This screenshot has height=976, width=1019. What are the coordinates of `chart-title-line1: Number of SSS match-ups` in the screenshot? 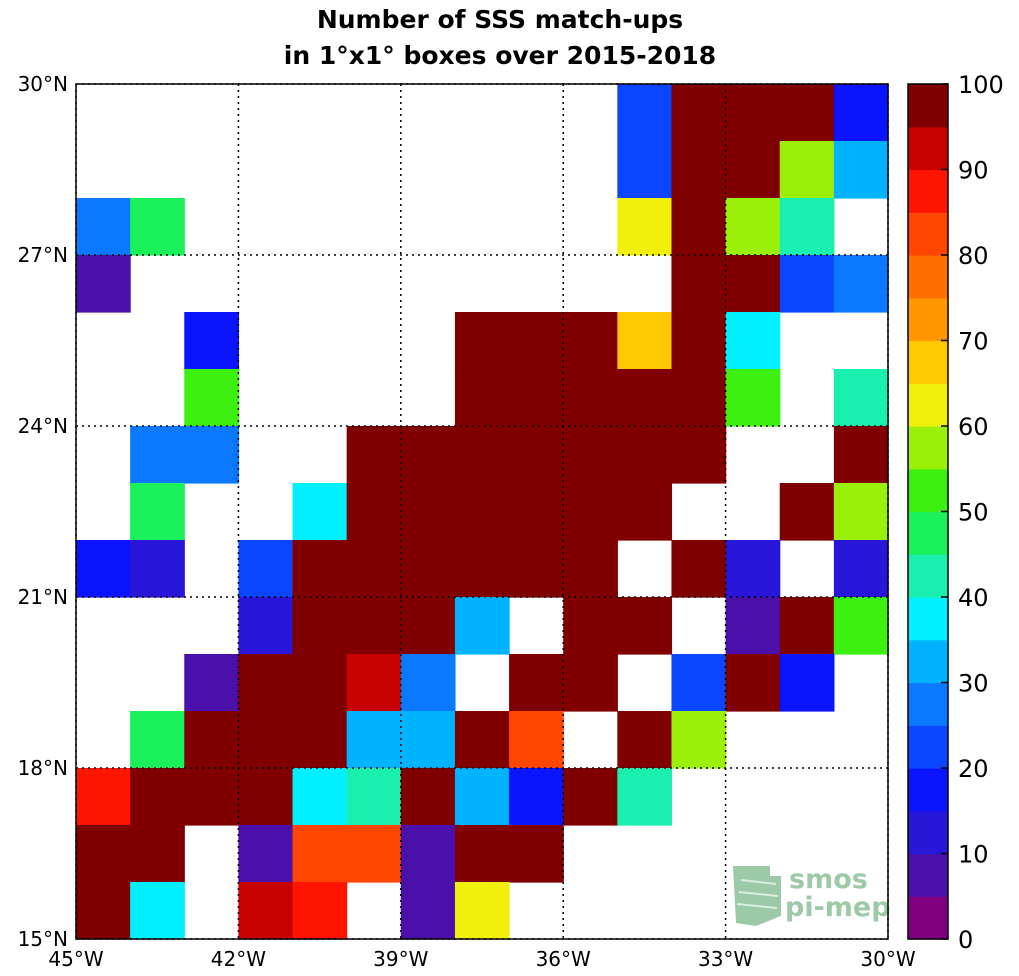 It's located at (500, 19).